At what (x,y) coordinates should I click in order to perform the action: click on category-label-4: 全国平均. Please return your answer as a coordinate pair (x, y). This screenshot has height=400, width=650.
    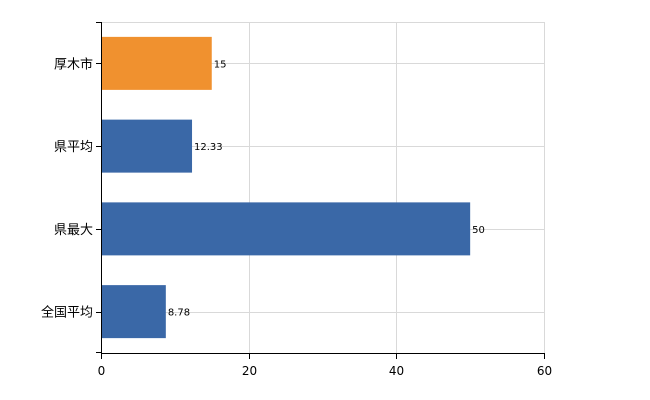
    Looking at the image, I should click on (67, 313).